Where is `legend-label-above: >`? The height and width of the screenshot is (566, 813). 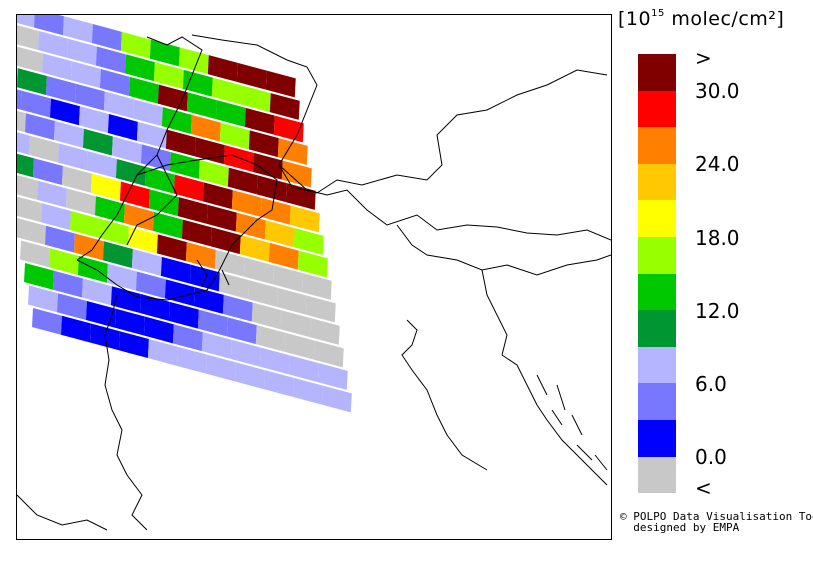 legend-label-above: > is located at coordinates (703, 58).